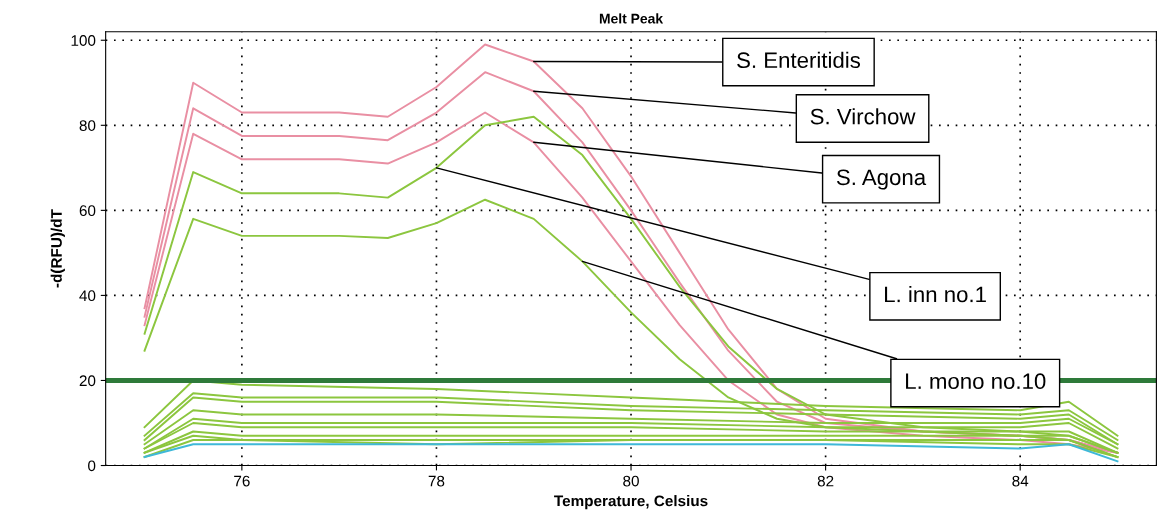 The width and height of the screenshot is (1174, 529). What do you see at coordinates (87, 211) in the screenshot?
I see `y-tick-label: 60` at bounding box center [87, 211].